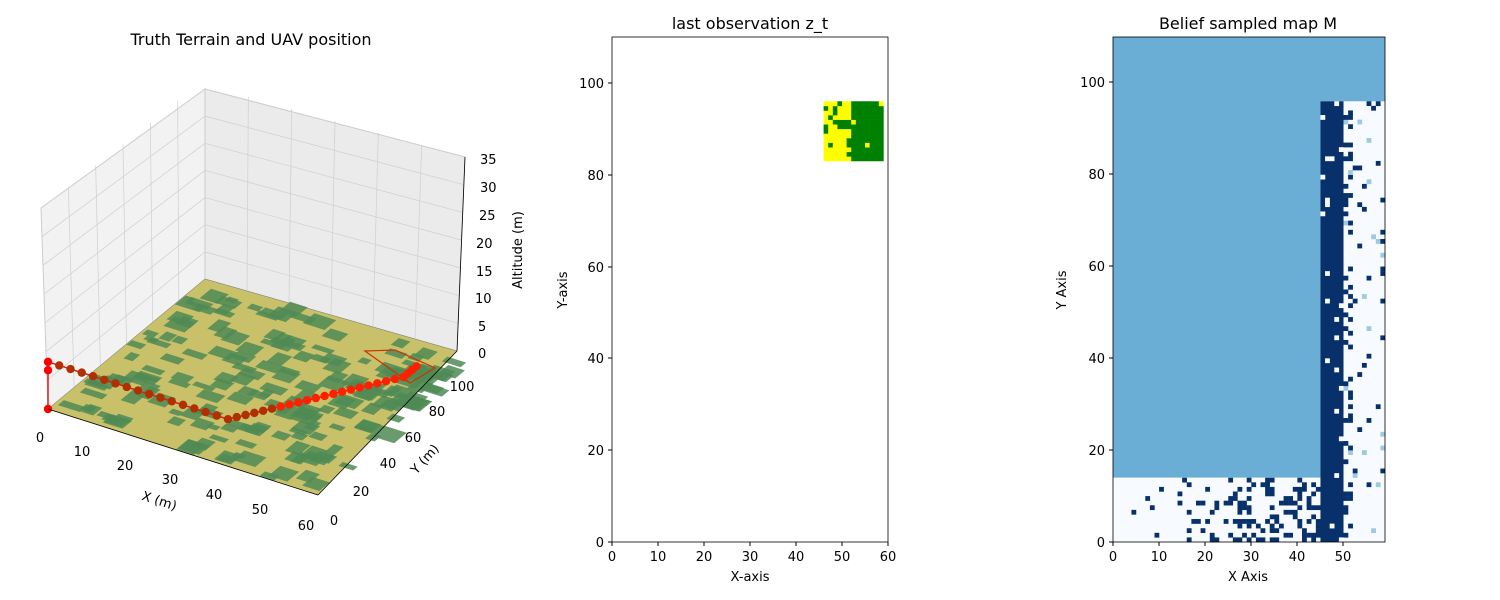 Image resolution: width=1500 pixels, height=600 pixels. I want to click on x-axis-label: X Axis, so click(1248, 577).